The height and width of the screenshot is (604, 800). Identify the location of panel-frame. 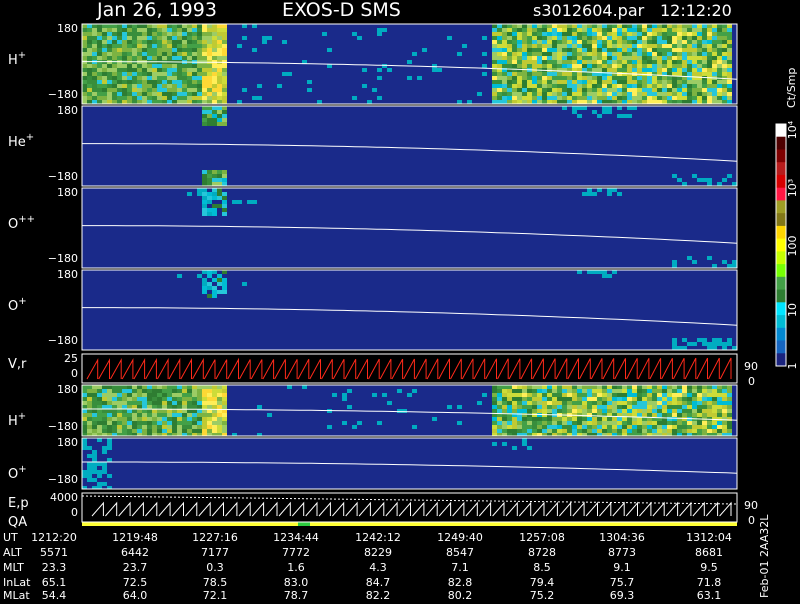
(409, 228).